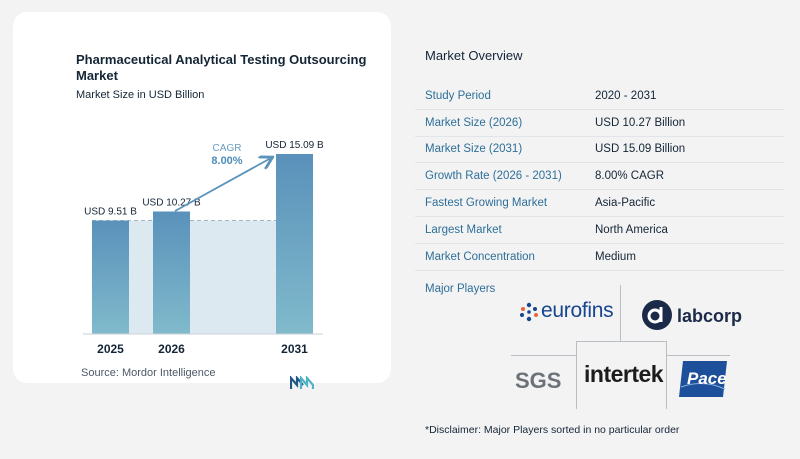  Describe the element at coordinates (294, 145) in the screenshot. I see `data-label-2031: USD 15.09 B` at that location.